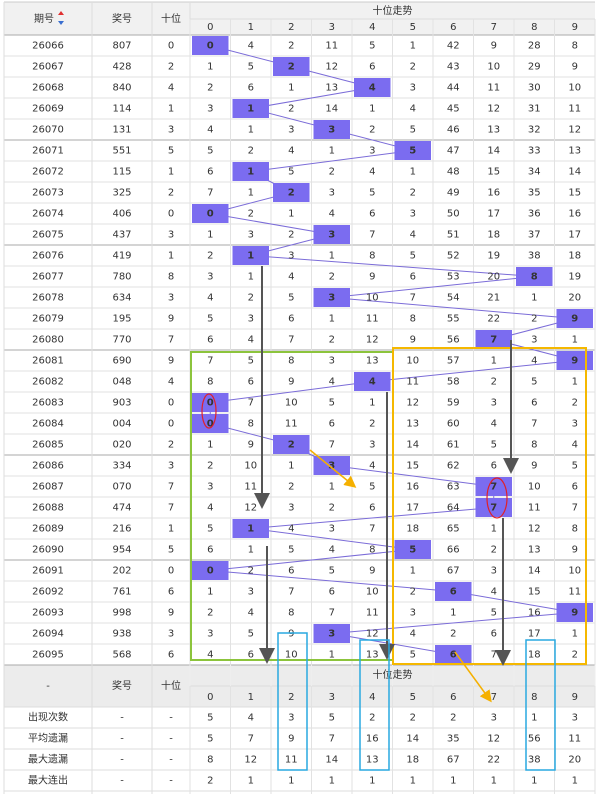  I want to click on miss-value: 7, so click(332, 445).